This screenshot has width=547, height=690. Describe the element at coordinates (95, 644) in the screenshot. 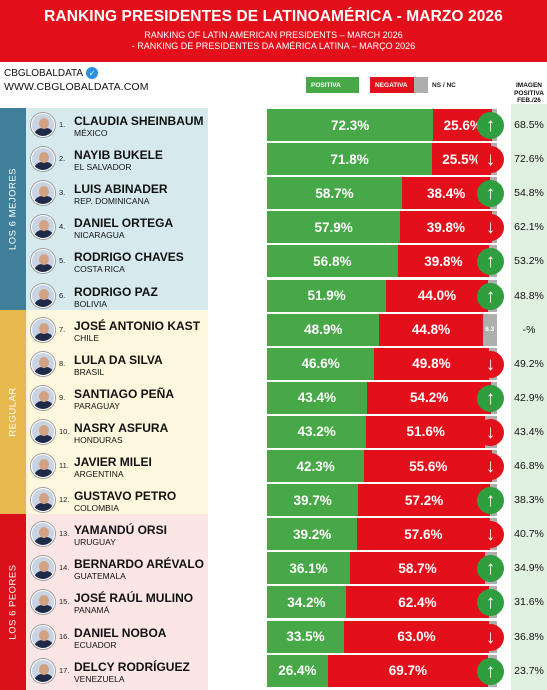

I see `country-name: ECUADOR` at that location.